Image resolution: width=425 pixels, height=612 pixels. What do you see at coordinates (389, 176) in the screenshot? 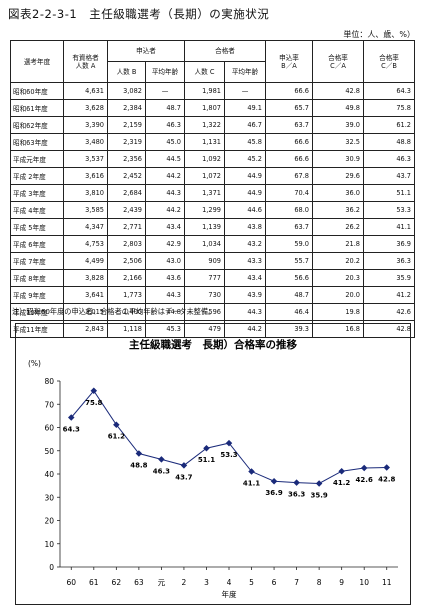
I see `cell-cb: 43.7` at bounding box center [389, 176].